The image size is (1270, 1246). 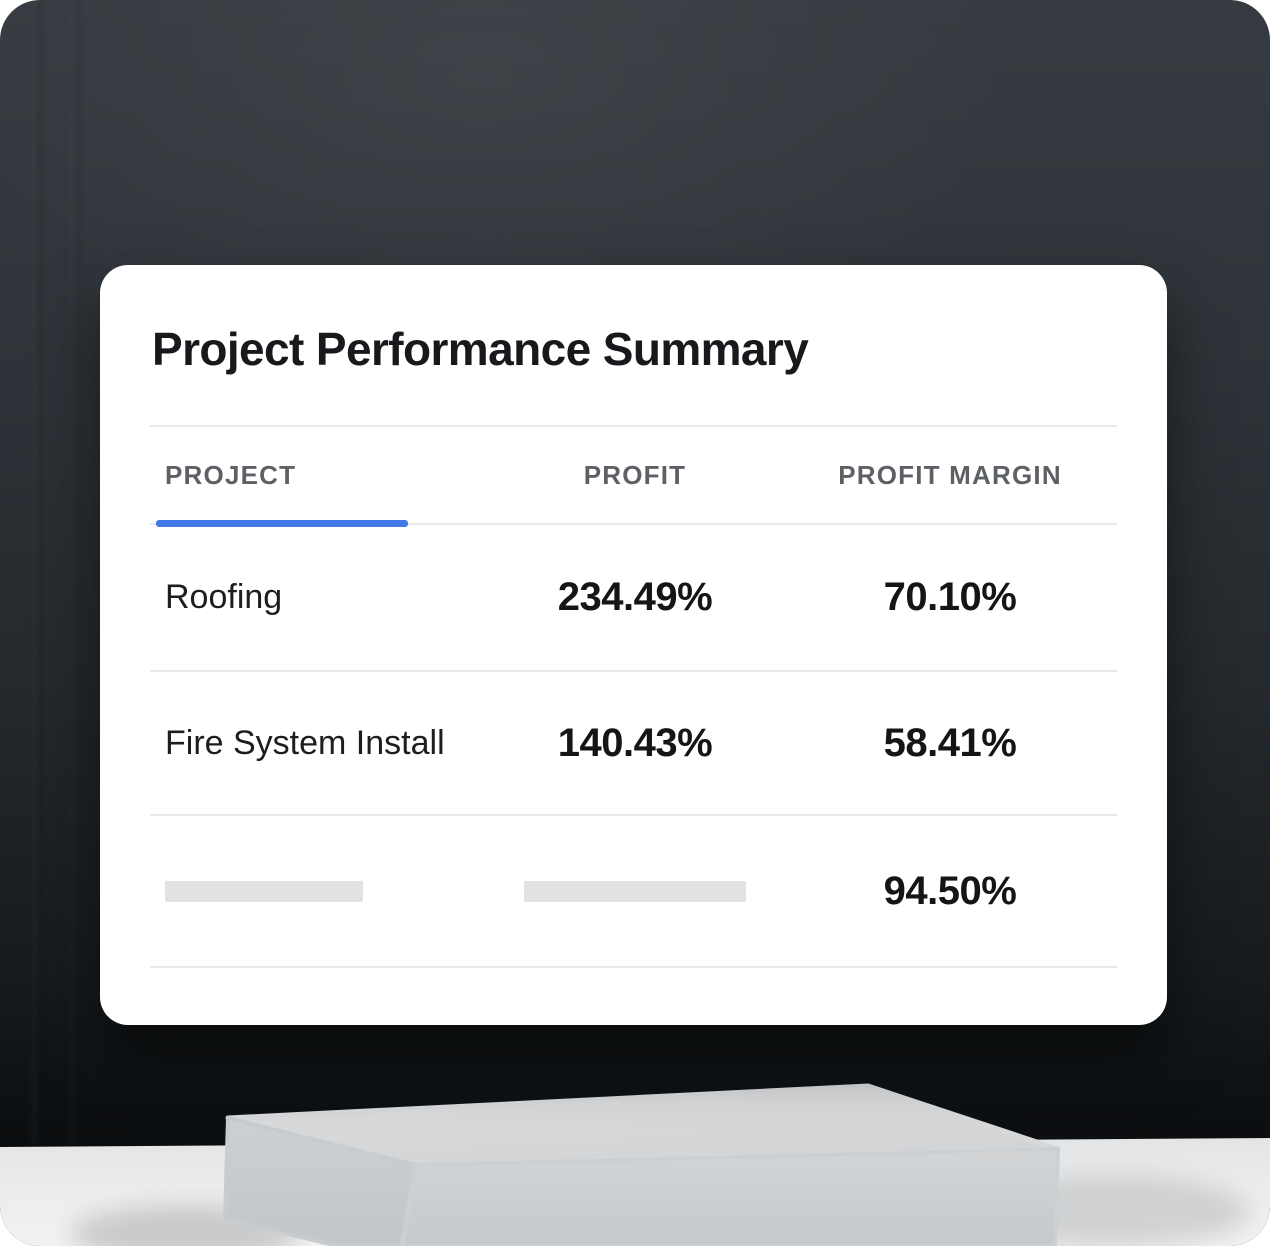 I want to click on profit-cell, so click(x=635, y=891).